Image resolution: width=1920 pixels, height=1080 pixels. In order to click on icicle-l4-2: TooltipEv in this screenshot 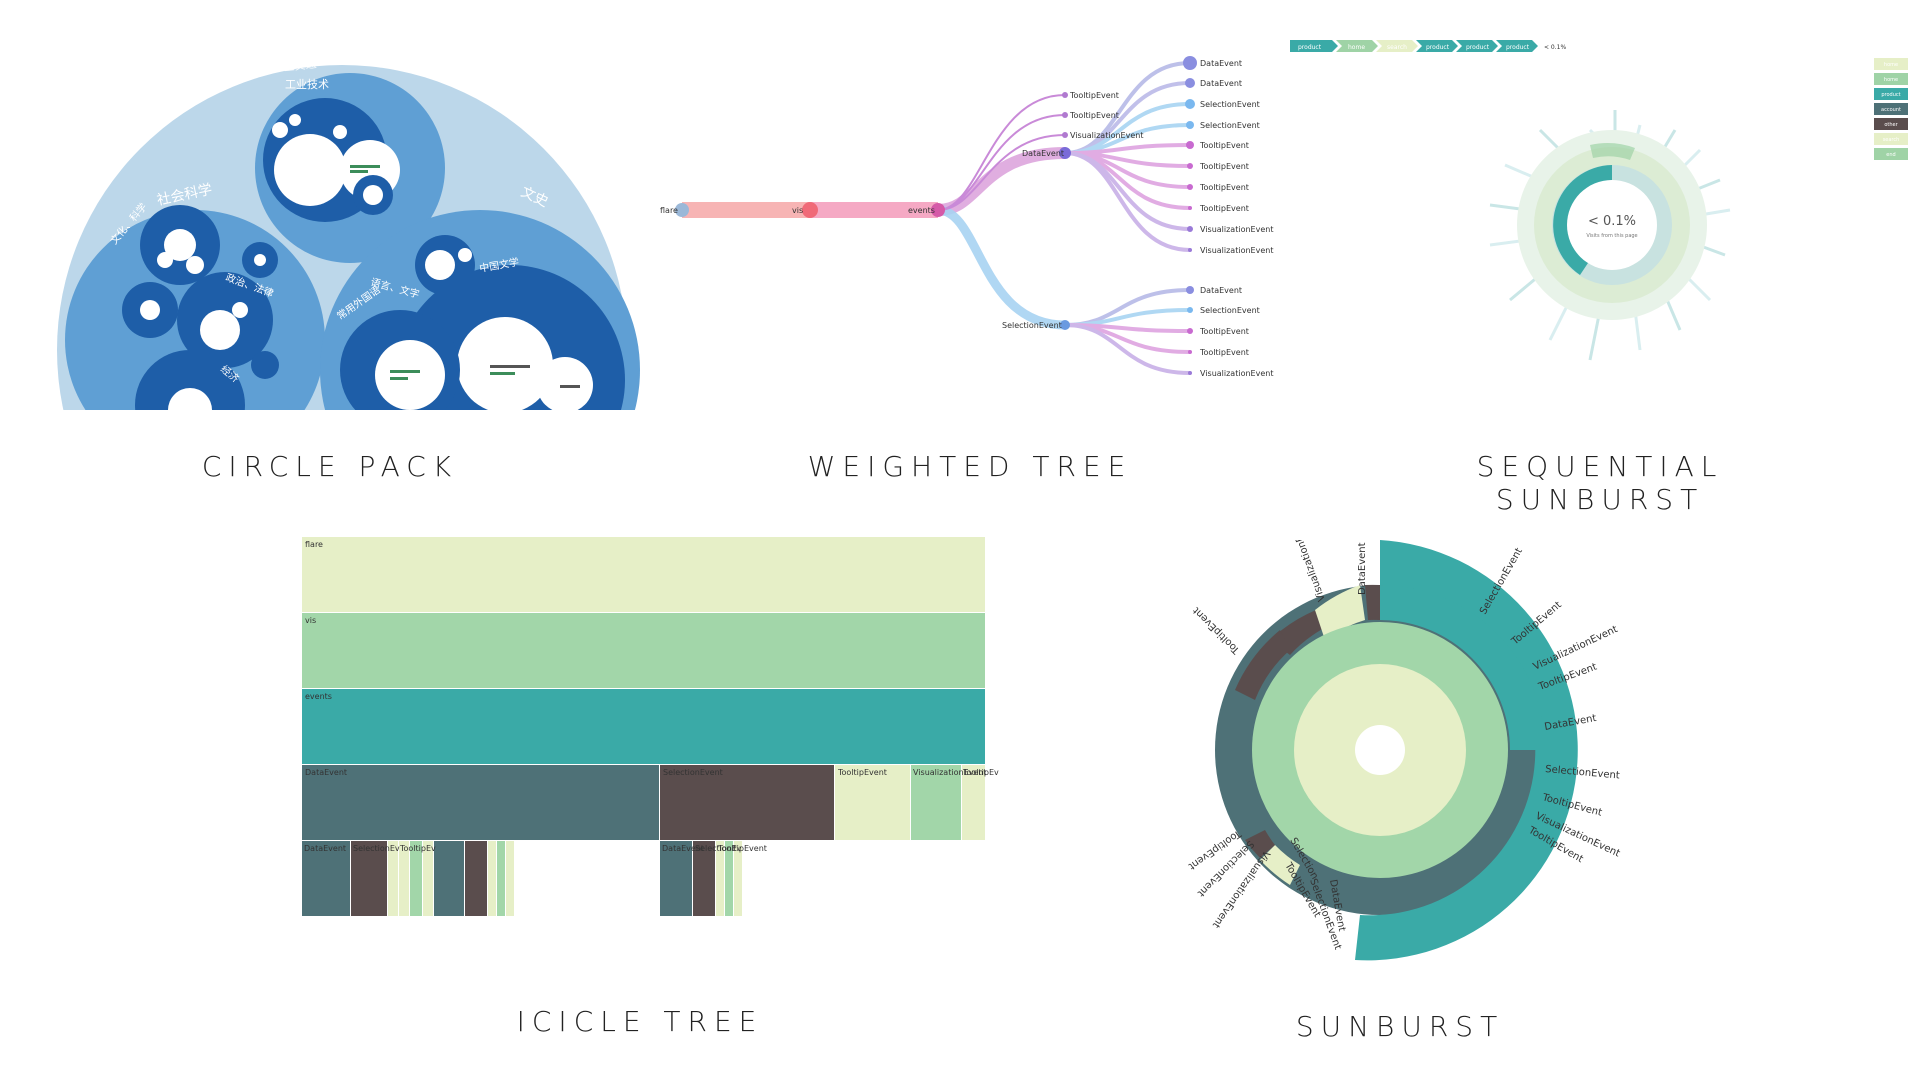, I will do `click(417, 848)`.